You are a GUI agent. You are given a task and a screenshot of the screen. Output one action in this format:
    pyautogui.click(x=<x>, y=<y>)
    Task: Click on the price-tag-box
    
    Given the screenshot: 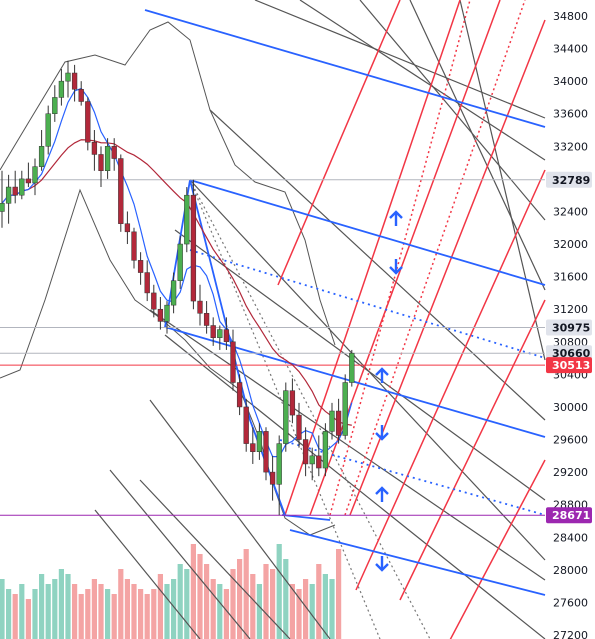 What is the action you would take?
    pyautogui.click(x=569, y=327)
    